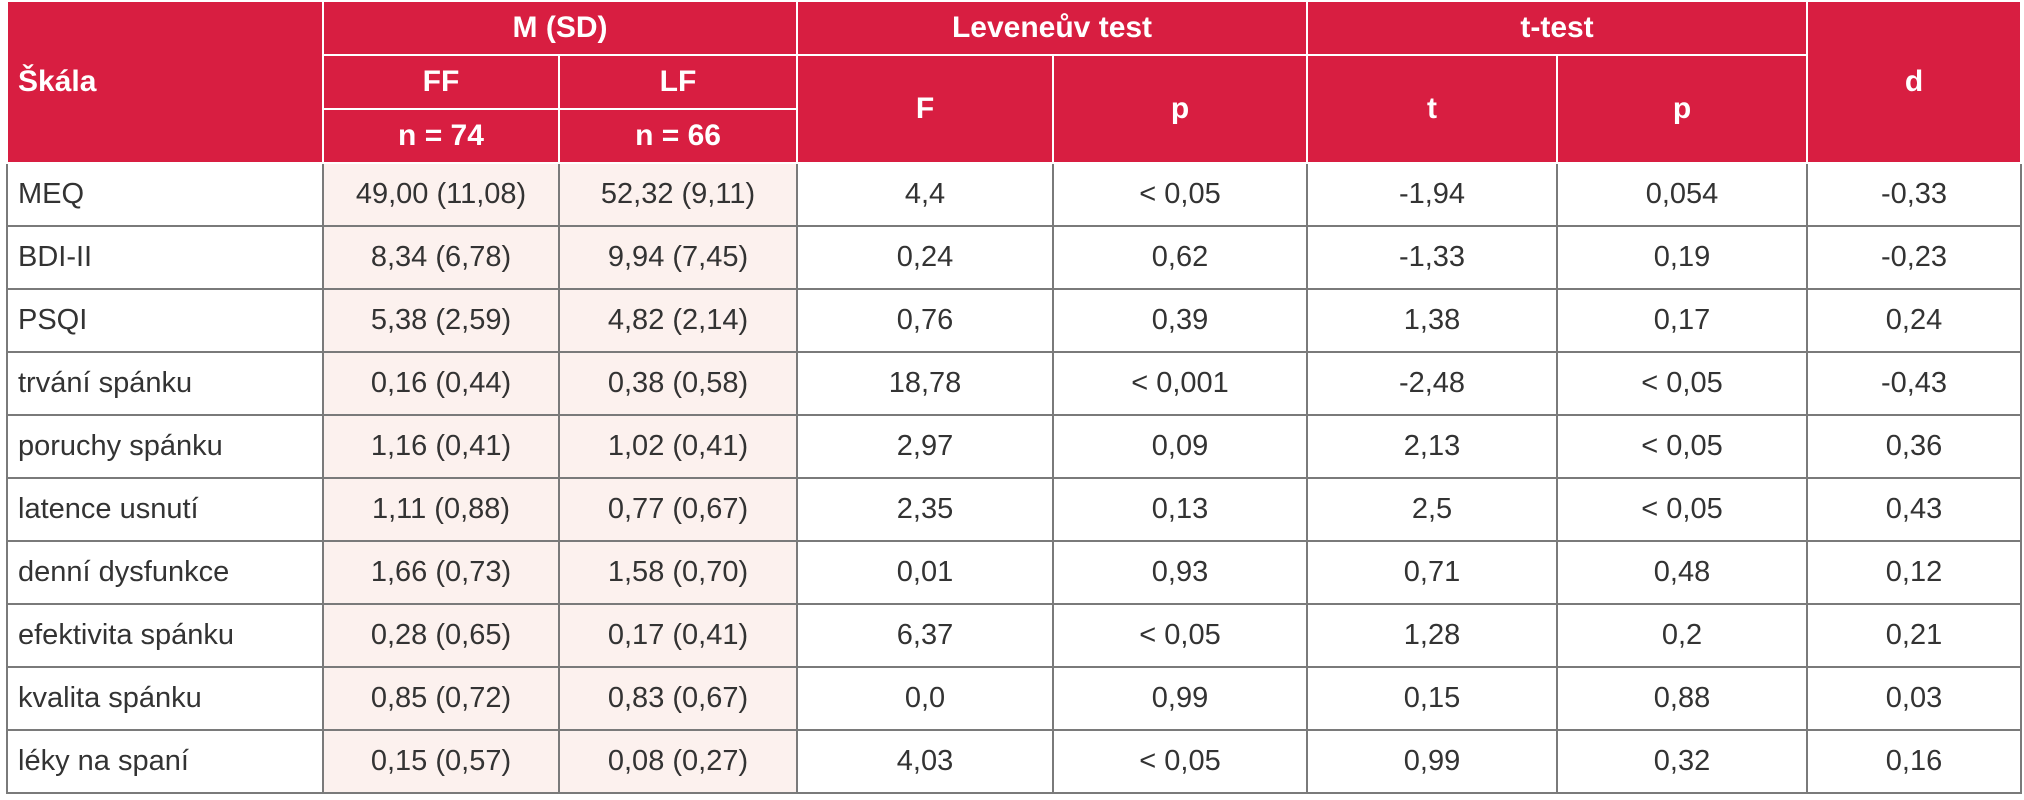 The width and height of the screenshot is (2024, 800). I want to click on cell-scale: PSQI, so click(165, 320).